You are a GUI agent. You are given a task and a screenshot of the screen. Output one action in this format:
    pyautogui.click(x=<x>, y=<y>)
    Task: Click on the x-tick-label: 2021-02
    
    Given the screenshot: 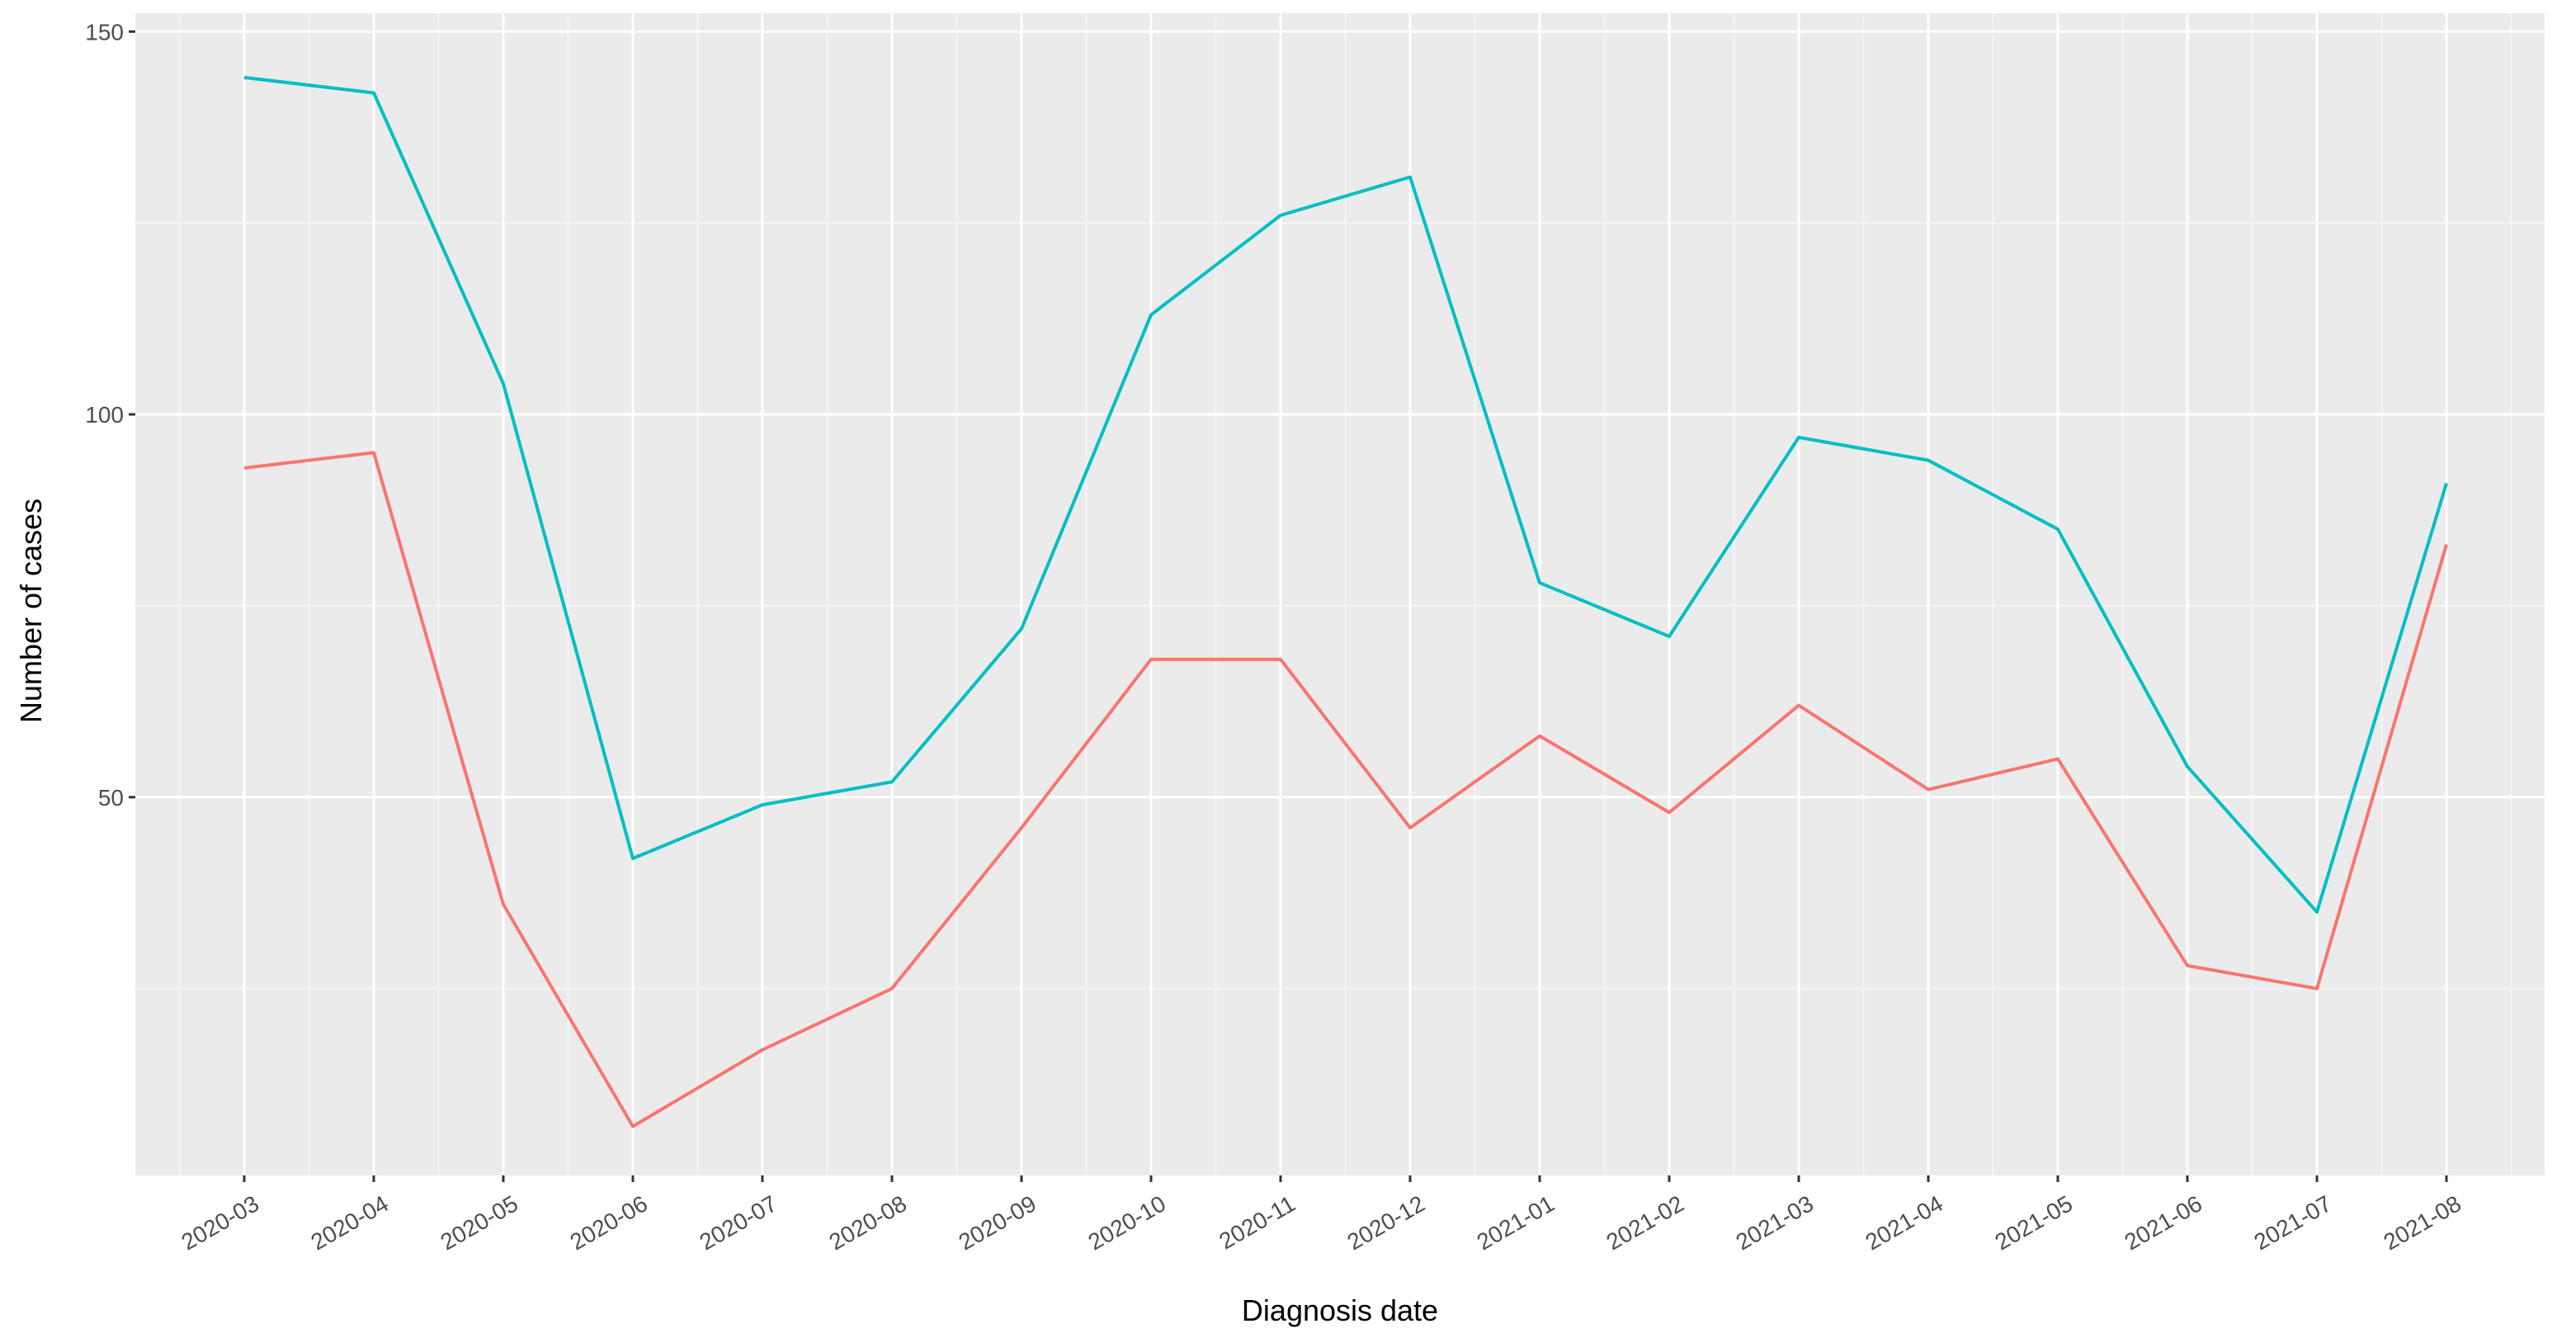 What is the action you would take?
    pyautogui.click(x=1645, y=1222)
    